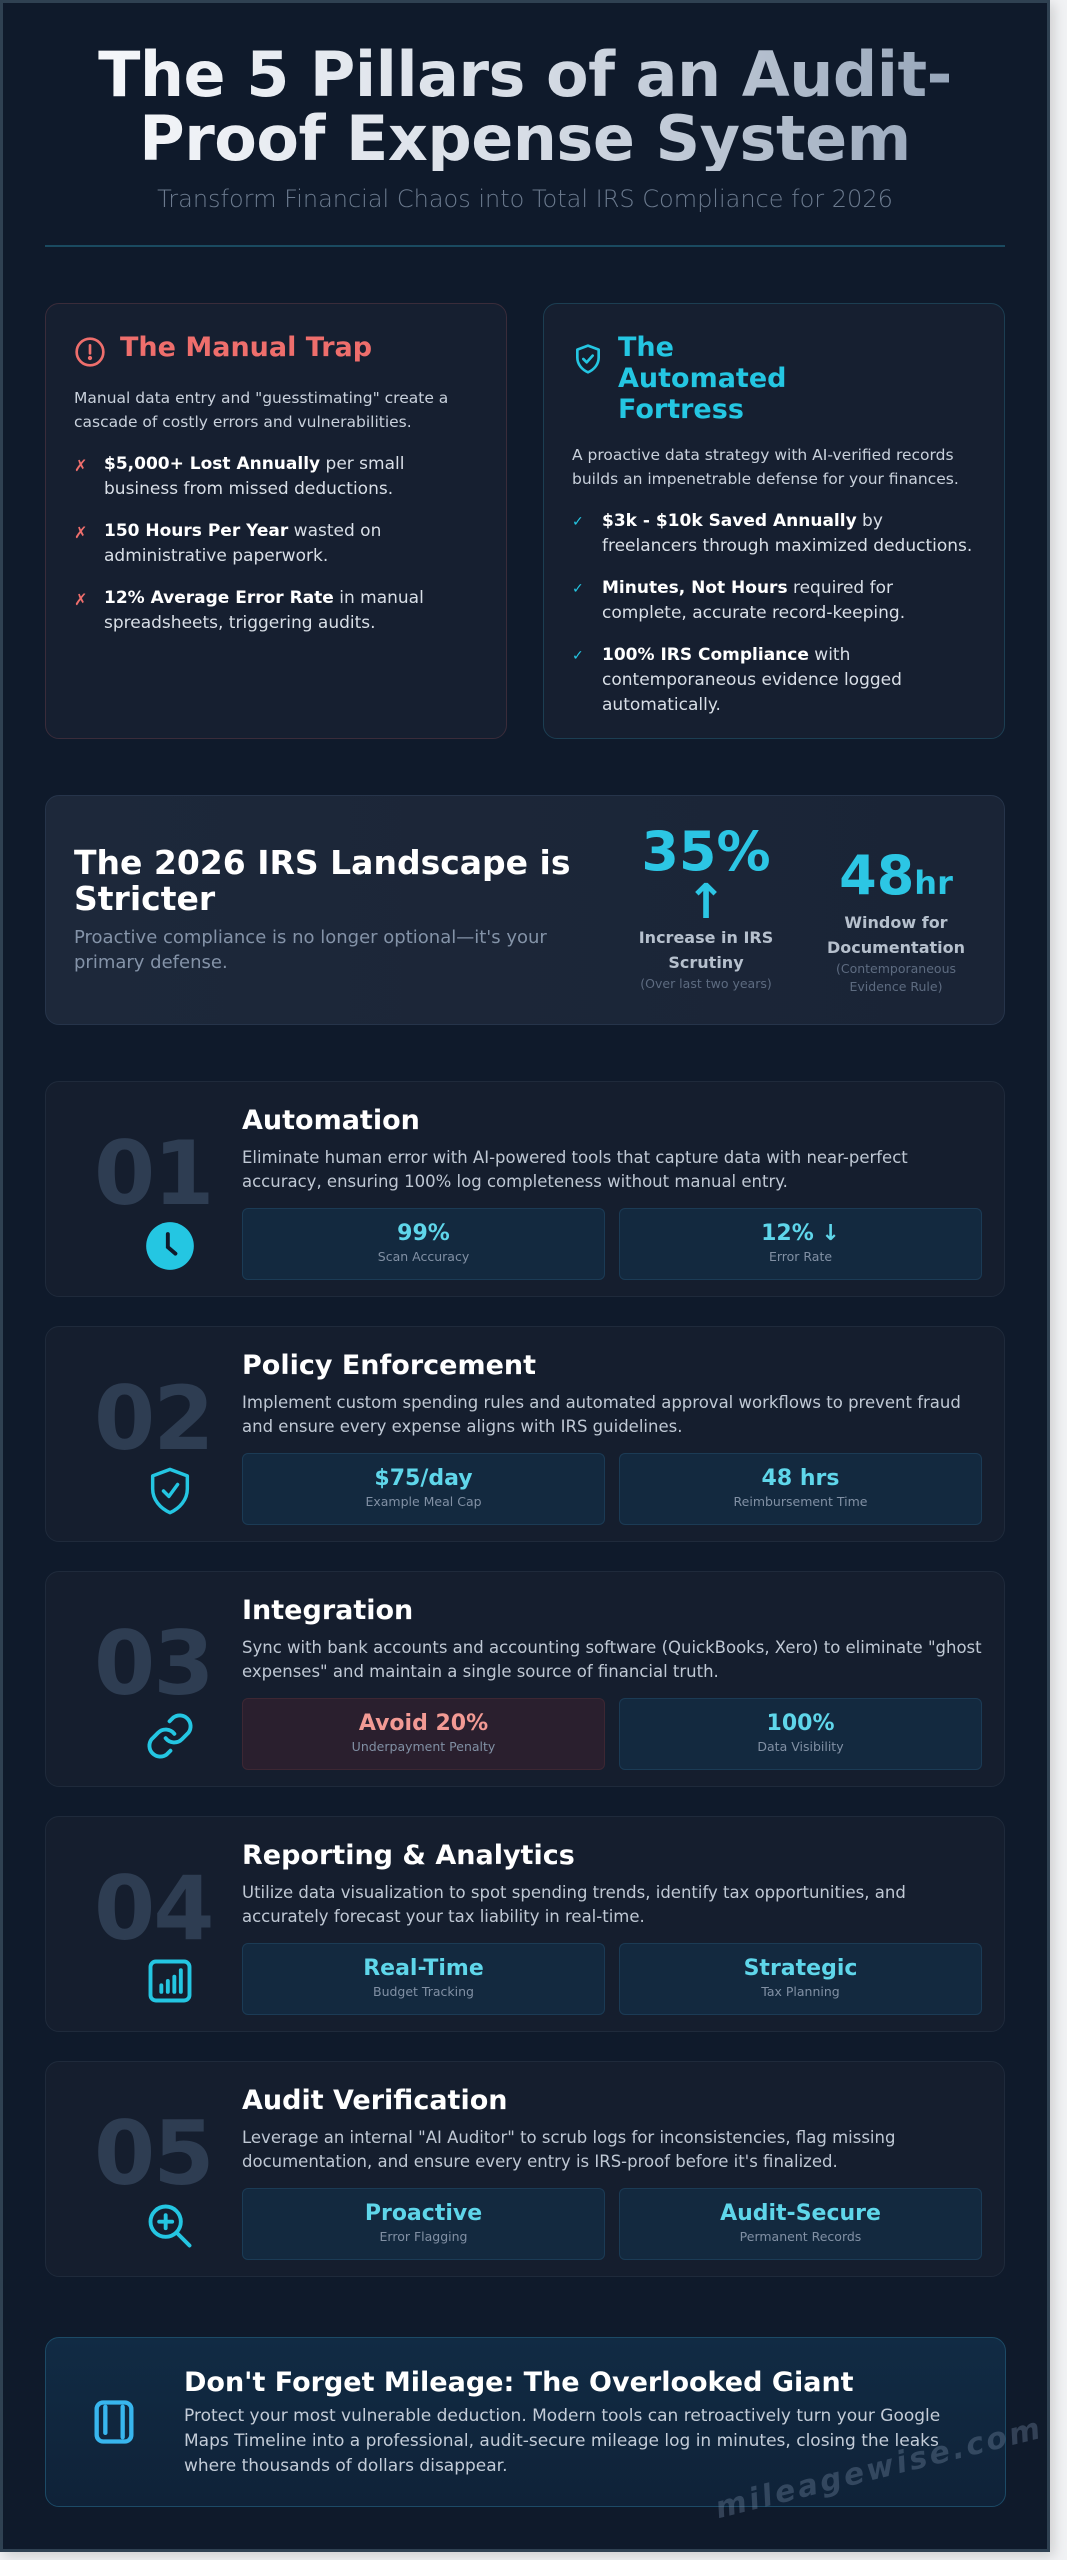  What do you see at coordinates (246, 347) in the screenshot?
I see `manual-trap-title: The Manual Trap` at bounding box center [246, 347].